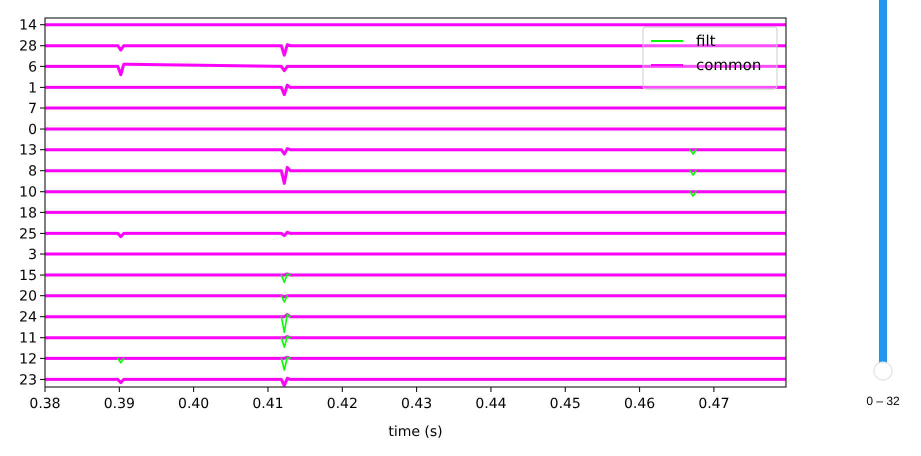 The width and height of the screenshot is (921, 456). Describe the element at coordinates (28, 296) in the screenshot. I see `text: 20` at that location.